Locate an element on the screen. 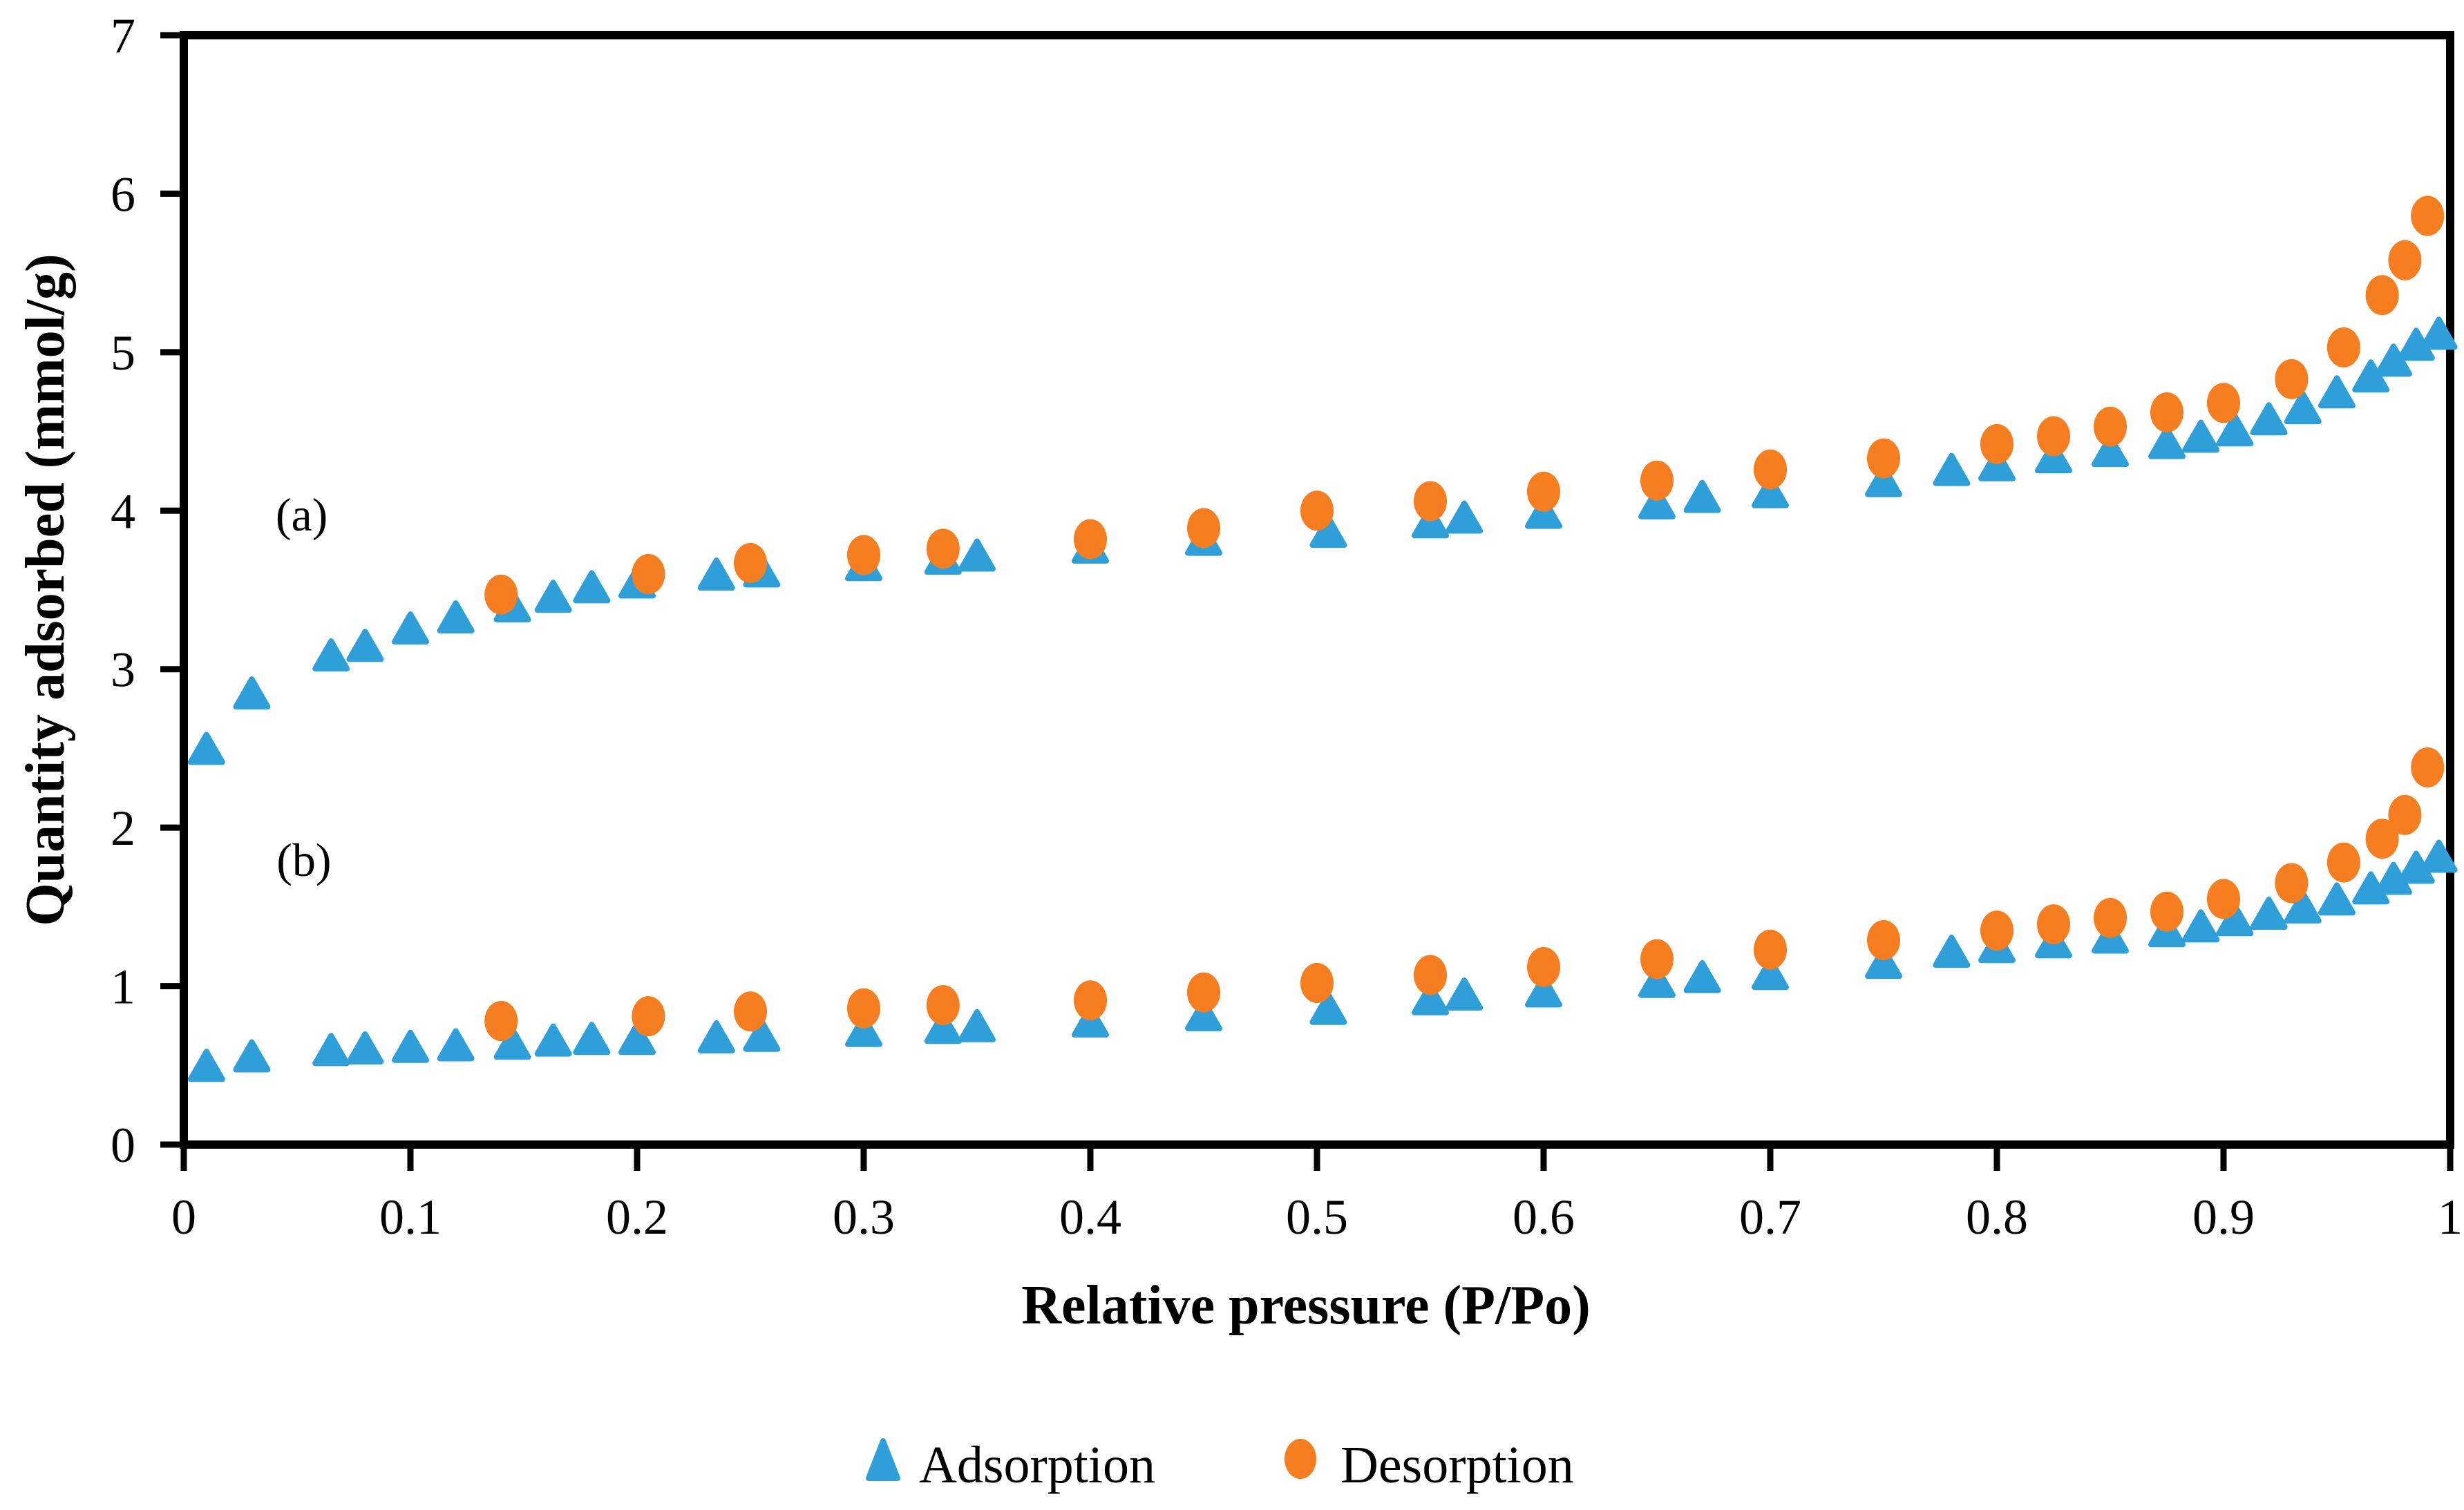 The image size is (2464, 1510). y-tick-label: 0 is located at coordinates (123, 1145).